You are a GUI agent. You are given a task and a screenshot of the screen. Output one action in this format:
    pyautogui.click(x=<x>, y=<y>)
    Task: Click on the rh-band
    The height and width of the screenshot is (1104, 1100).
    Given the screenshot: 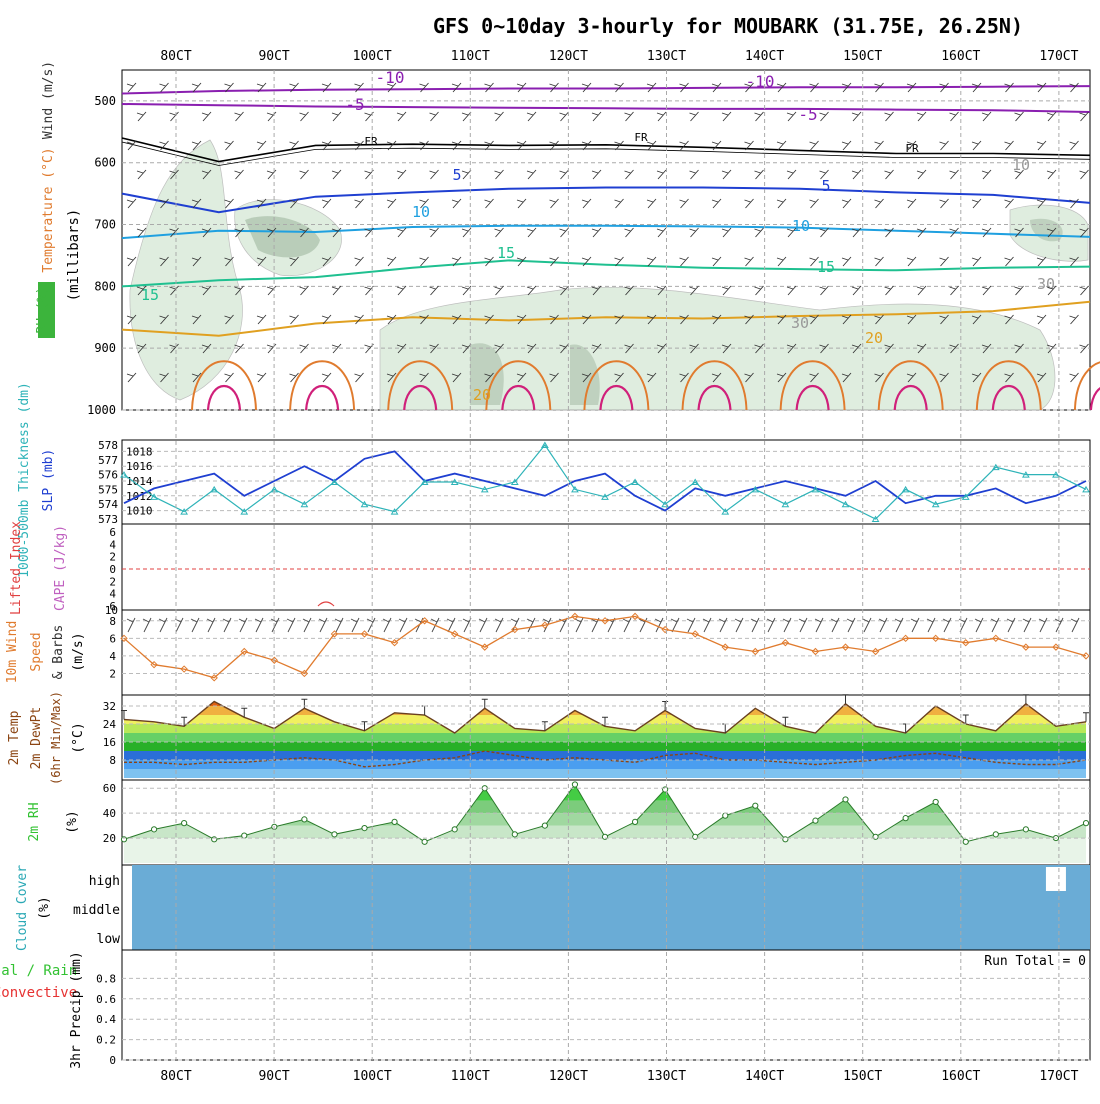 What is the action you would take?
    pyautogui.click(x=605, y=850)
    